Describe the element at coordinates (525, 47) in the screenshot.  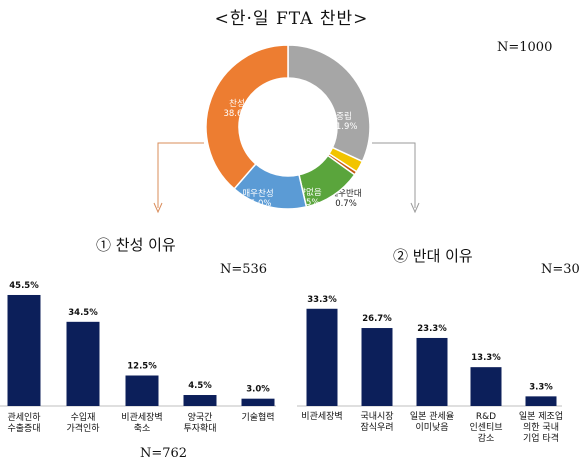
I see `pie-n-label: N=1000` at that location.